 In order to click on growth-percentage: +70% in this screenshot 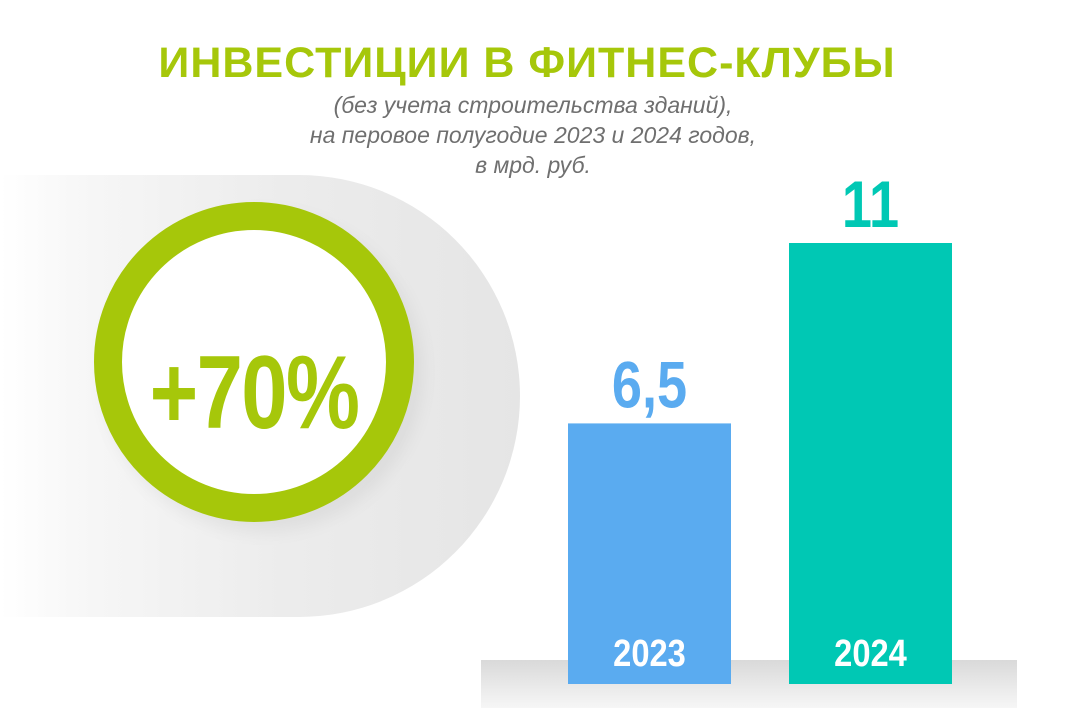, I will do `click(254, 393)`.